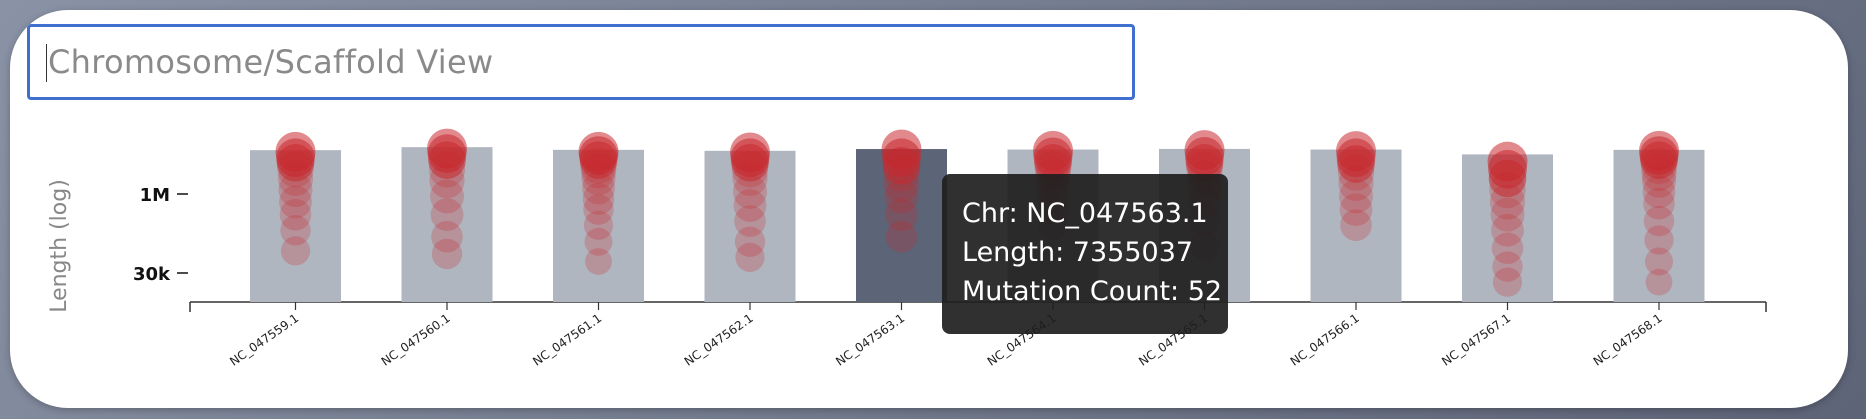  I want to click on title-input: Chromosome/Scaffold View, so click(581, 62).